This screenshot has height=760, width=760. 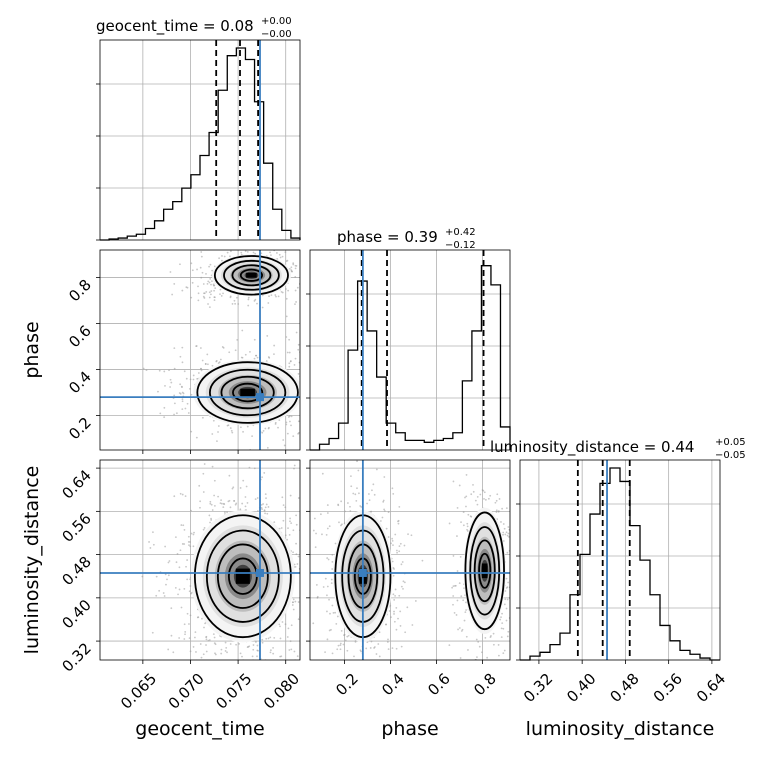 What do you see at coordinates (485, 685) in the screenshot?
I see `xtick-label-phase: 0.8` at bounding box center [485, 685].